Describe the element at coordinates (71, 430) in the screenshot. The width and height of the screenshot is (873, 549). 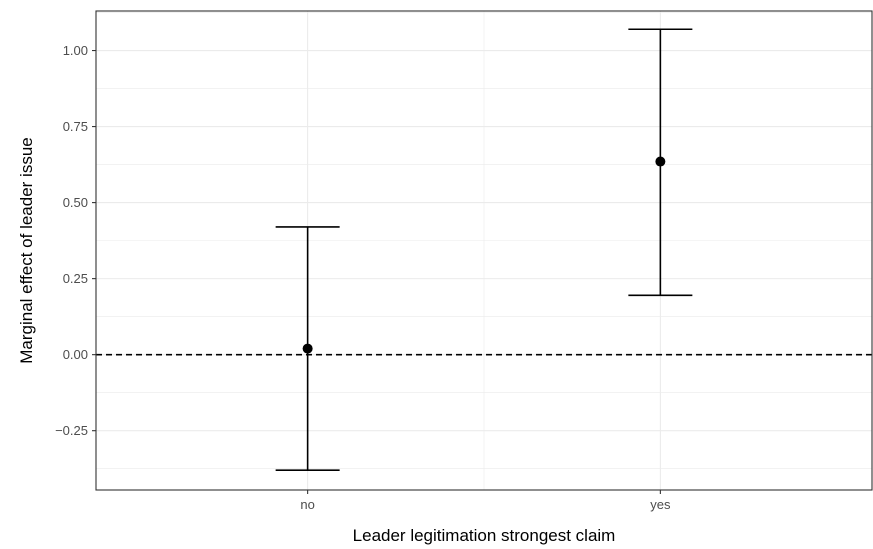
I see `y-tick-label: −0.25` at that location.